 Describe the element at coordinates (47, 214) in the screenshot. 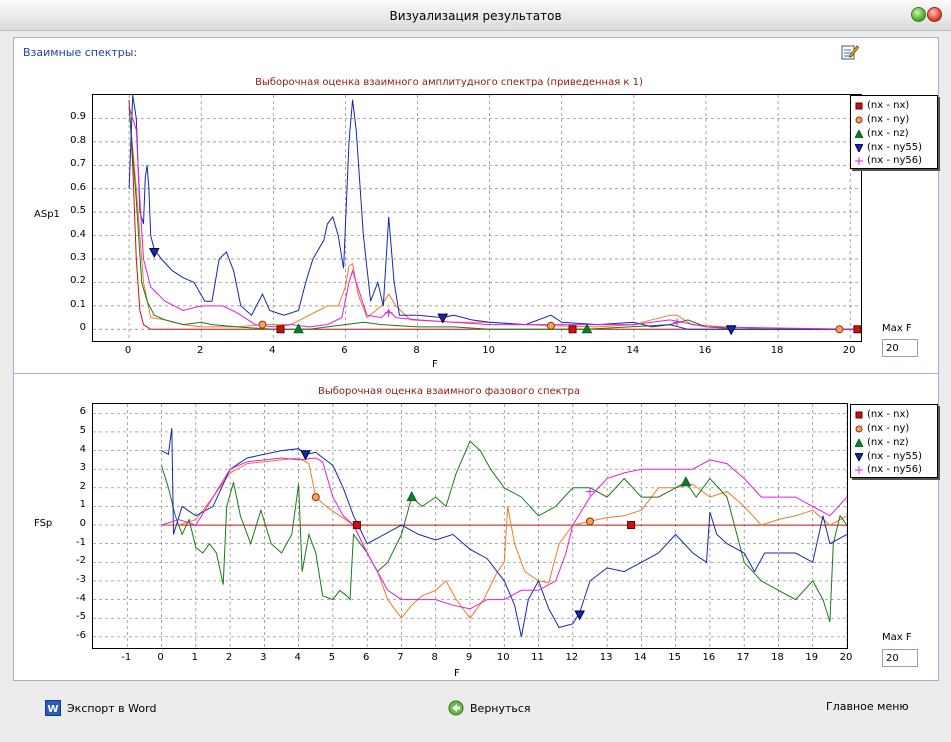

I see `amplitude-y-label: ASp1` at that location.